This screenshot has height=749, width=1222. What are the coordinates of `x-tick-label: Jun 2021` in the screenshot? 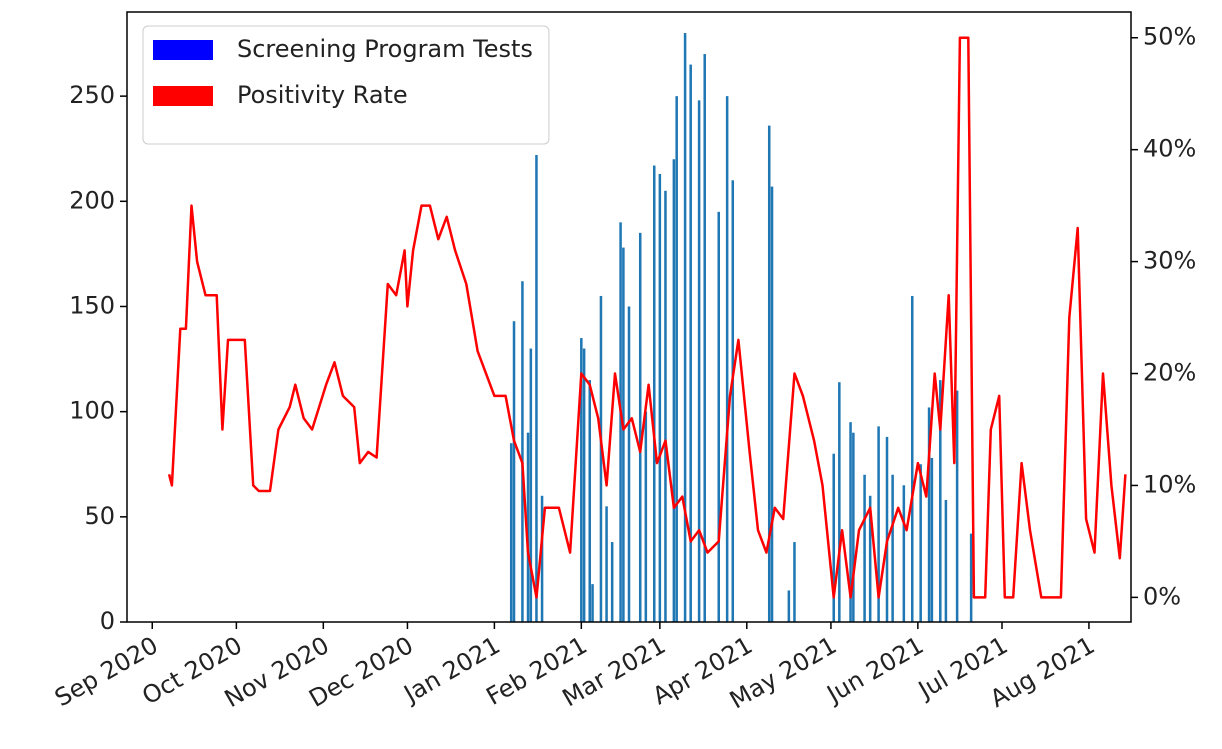 It's located at (875, 670).